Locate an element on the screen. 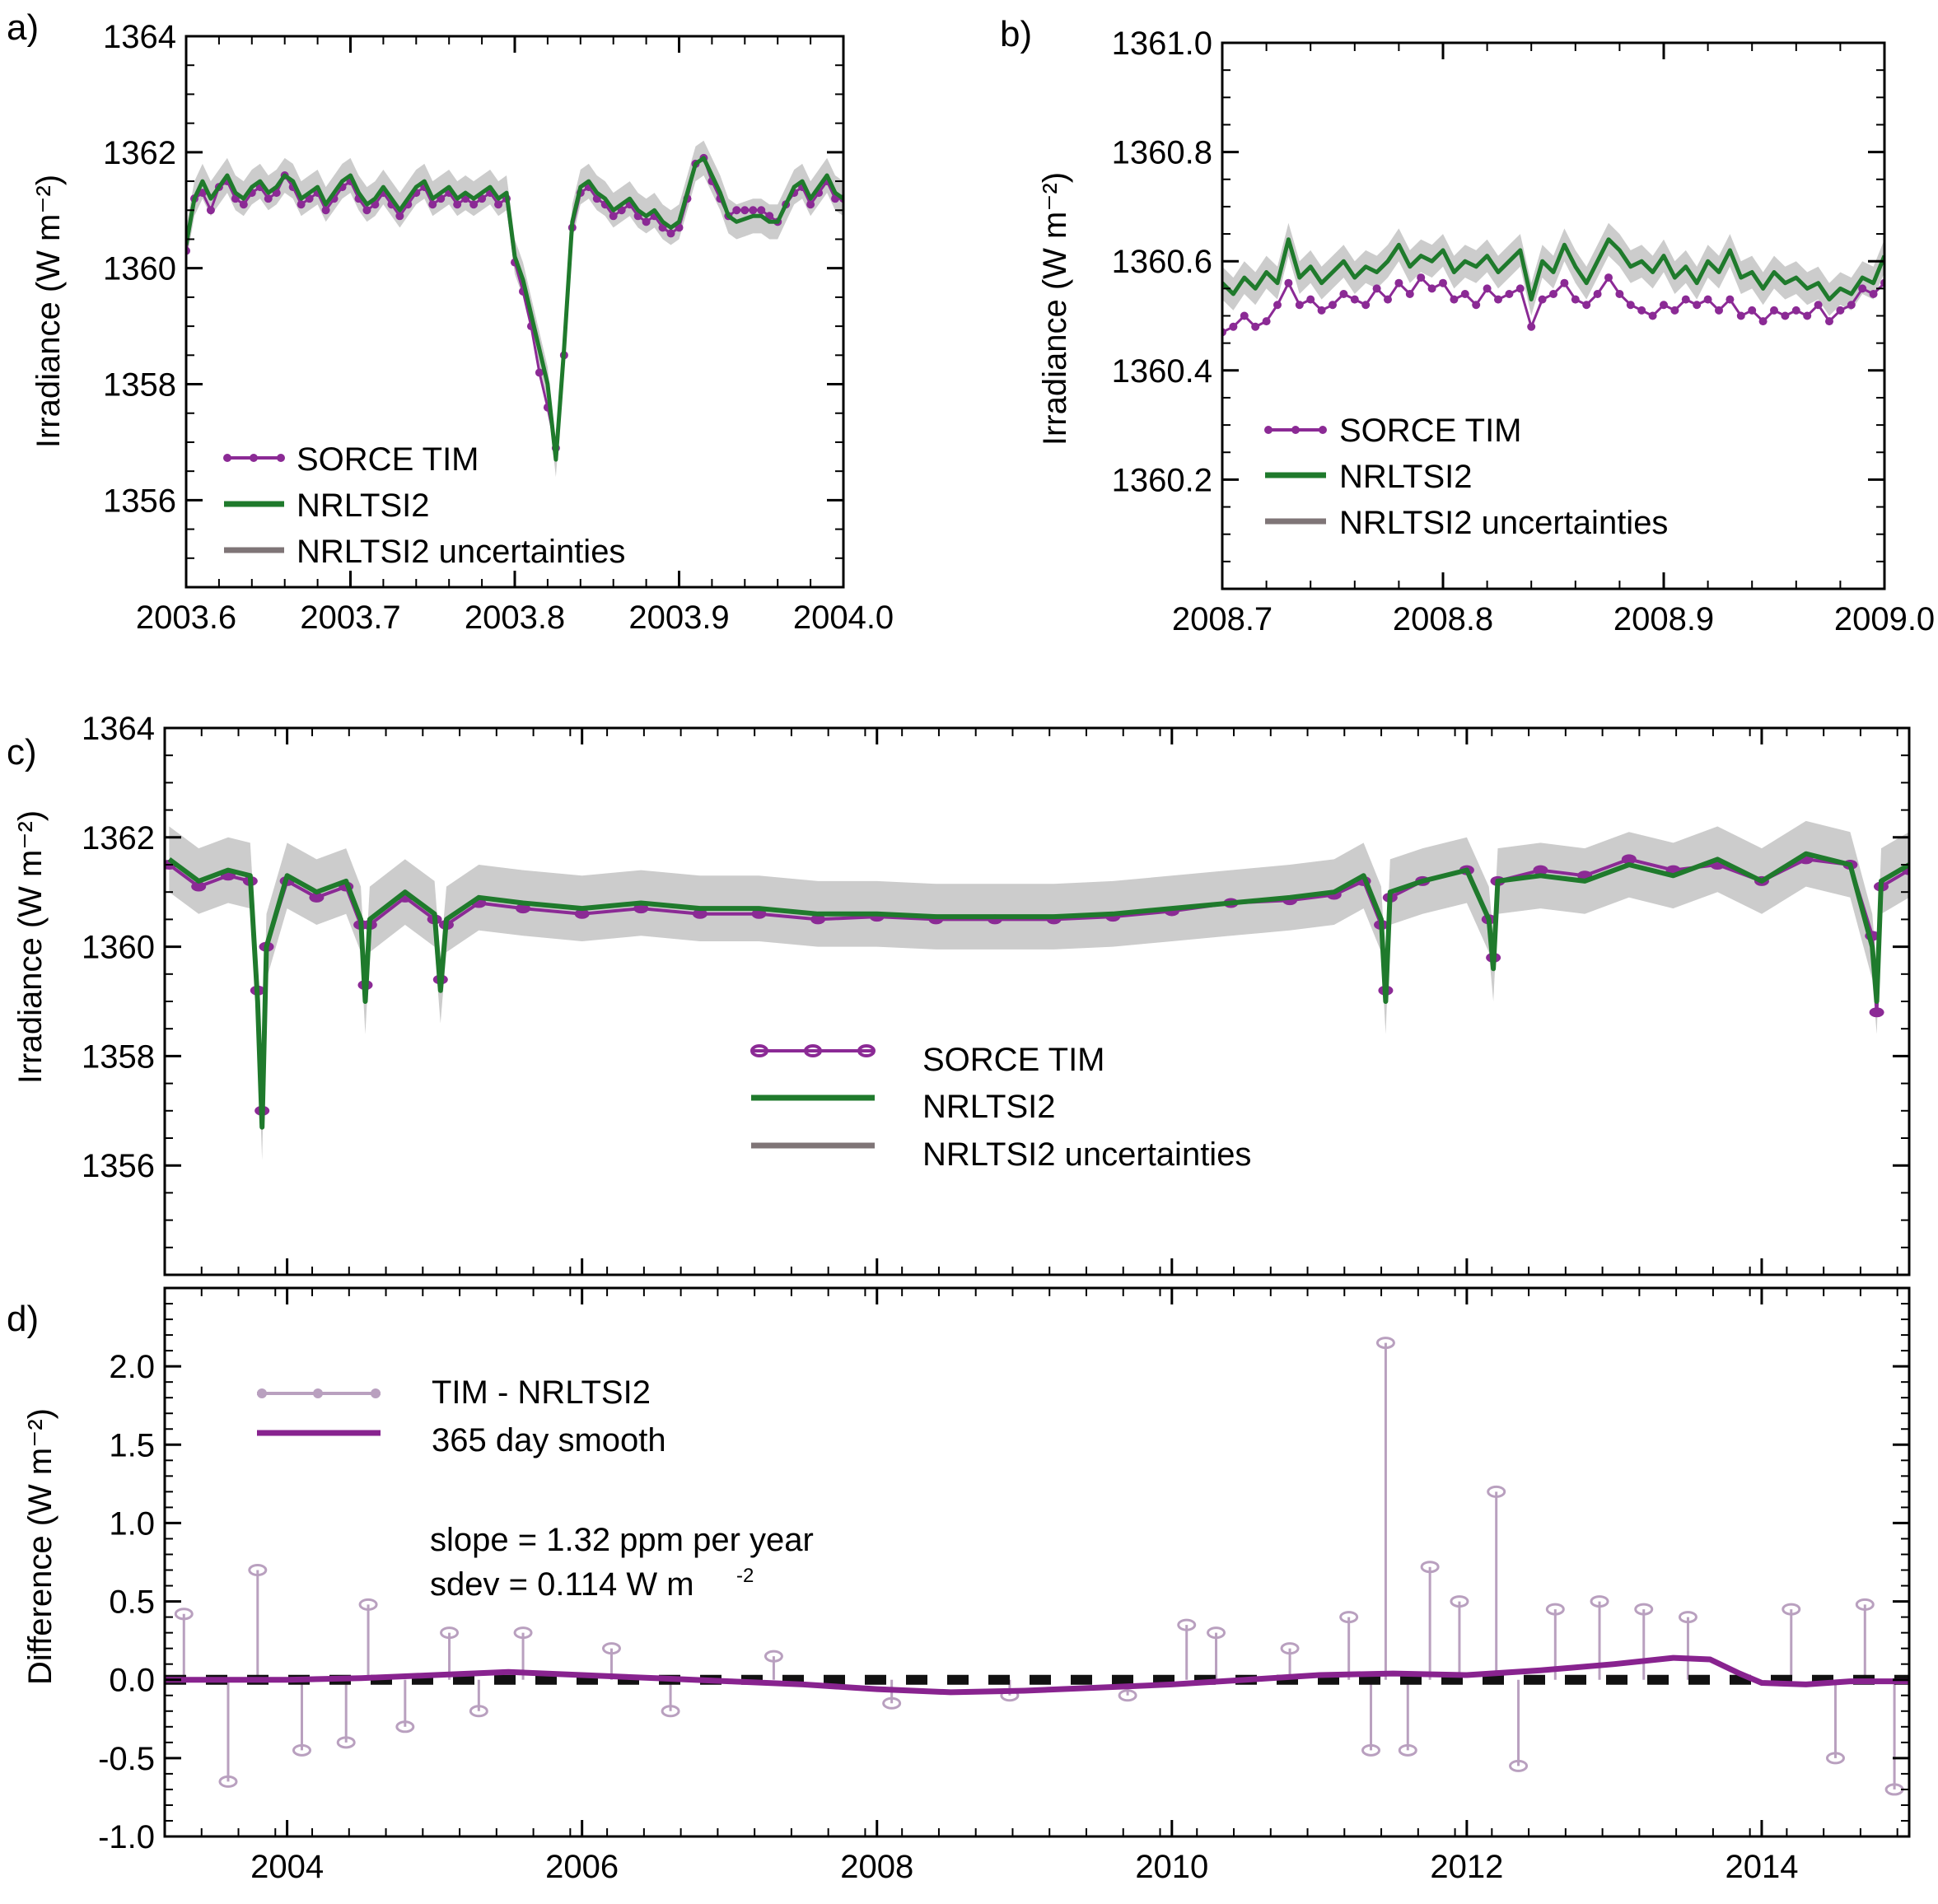  legend-c-tim-label: SORCE TIM is located at coordinates (1013, 1060).